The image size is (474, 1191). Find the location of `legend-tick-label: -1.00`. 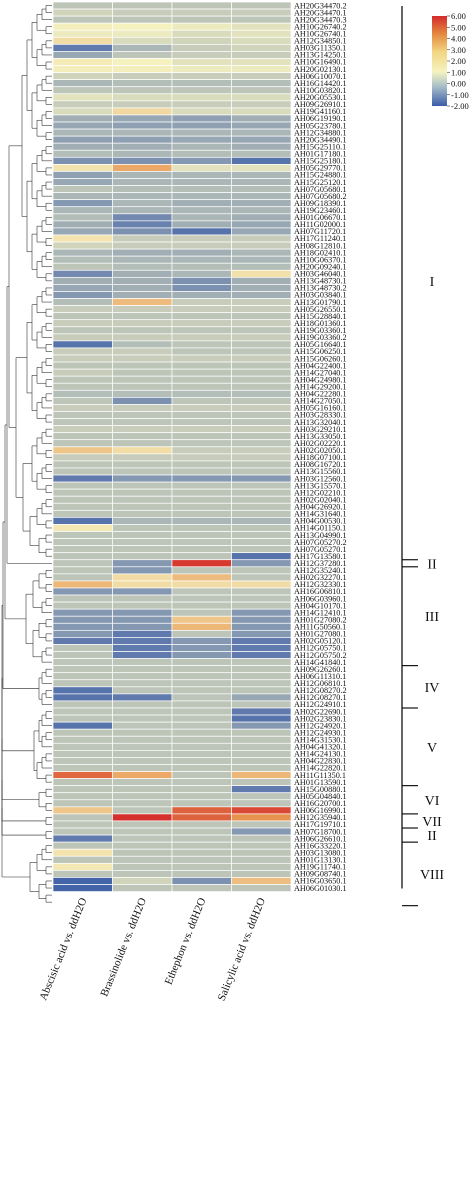

legend-tick-label: -1.00 is located at coordinates (460, 95).